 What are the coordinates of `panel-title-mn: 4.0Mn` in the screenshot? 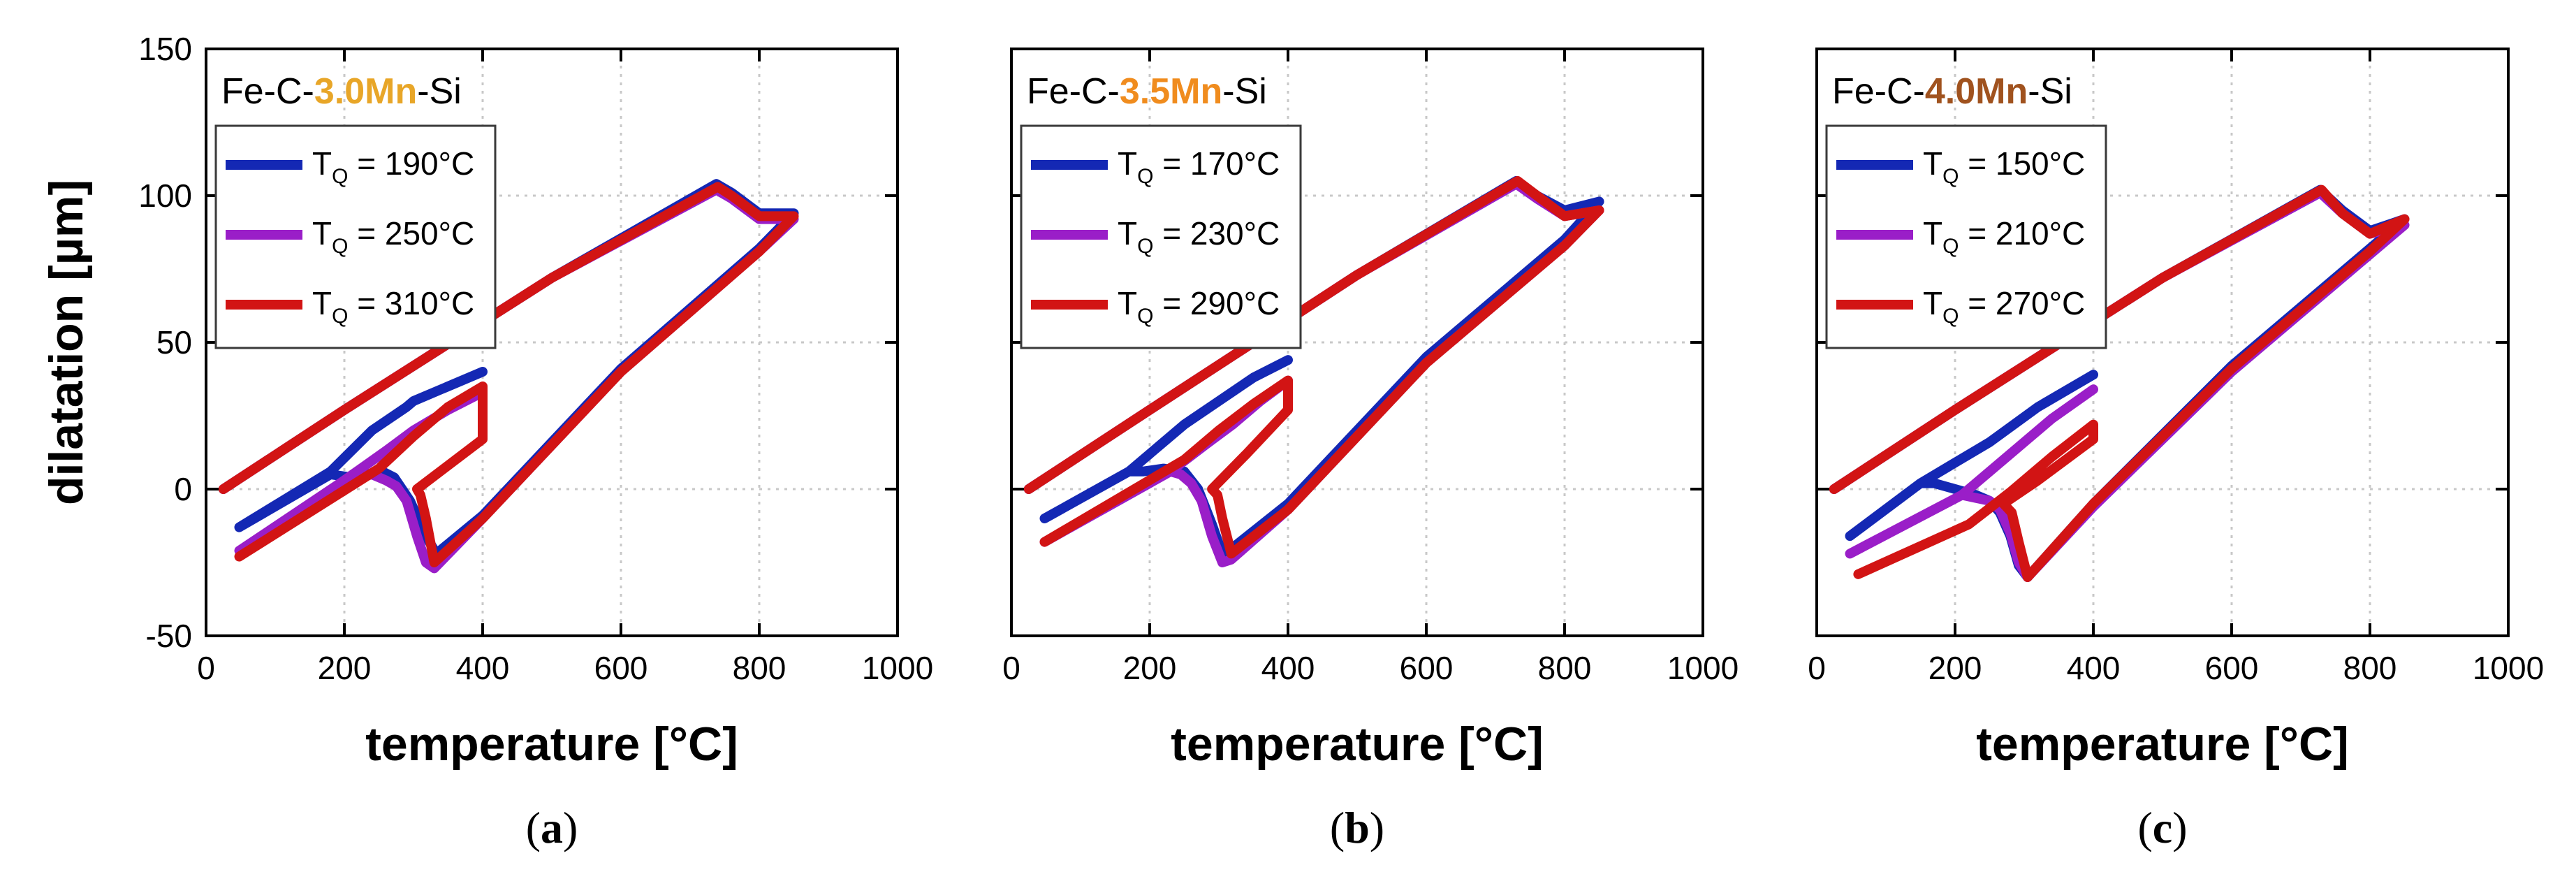 It's located at (1977, 91).